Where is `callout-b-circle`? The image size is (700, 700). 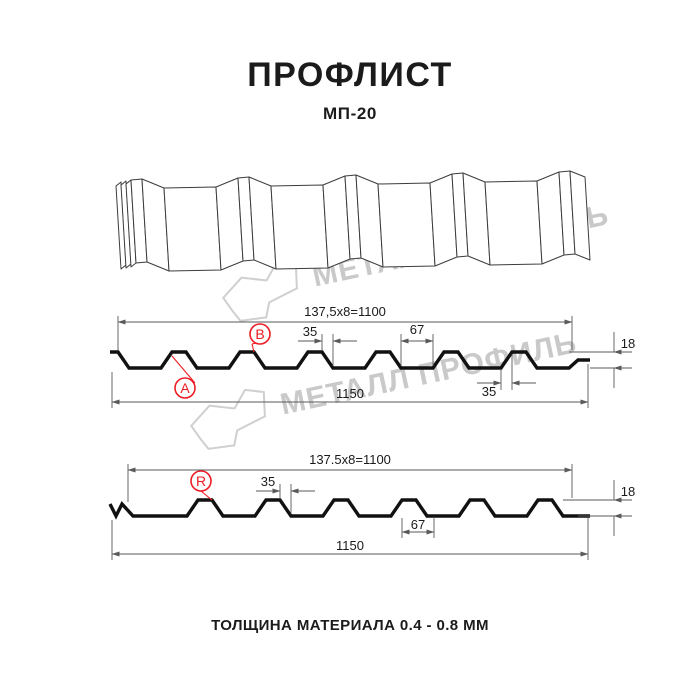 callout-b-circle is located at coordinates (260, 334).